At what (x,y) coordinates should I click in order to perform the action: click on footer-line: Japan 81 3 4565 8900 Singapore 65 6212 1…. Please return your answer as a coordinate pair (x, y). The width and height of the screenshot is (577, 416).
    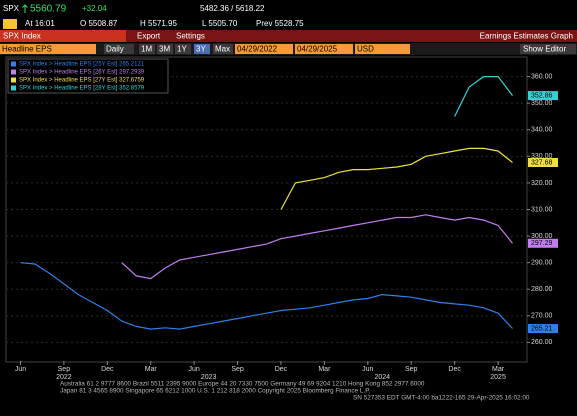
    Looking at the image, I should click on (215, 391).